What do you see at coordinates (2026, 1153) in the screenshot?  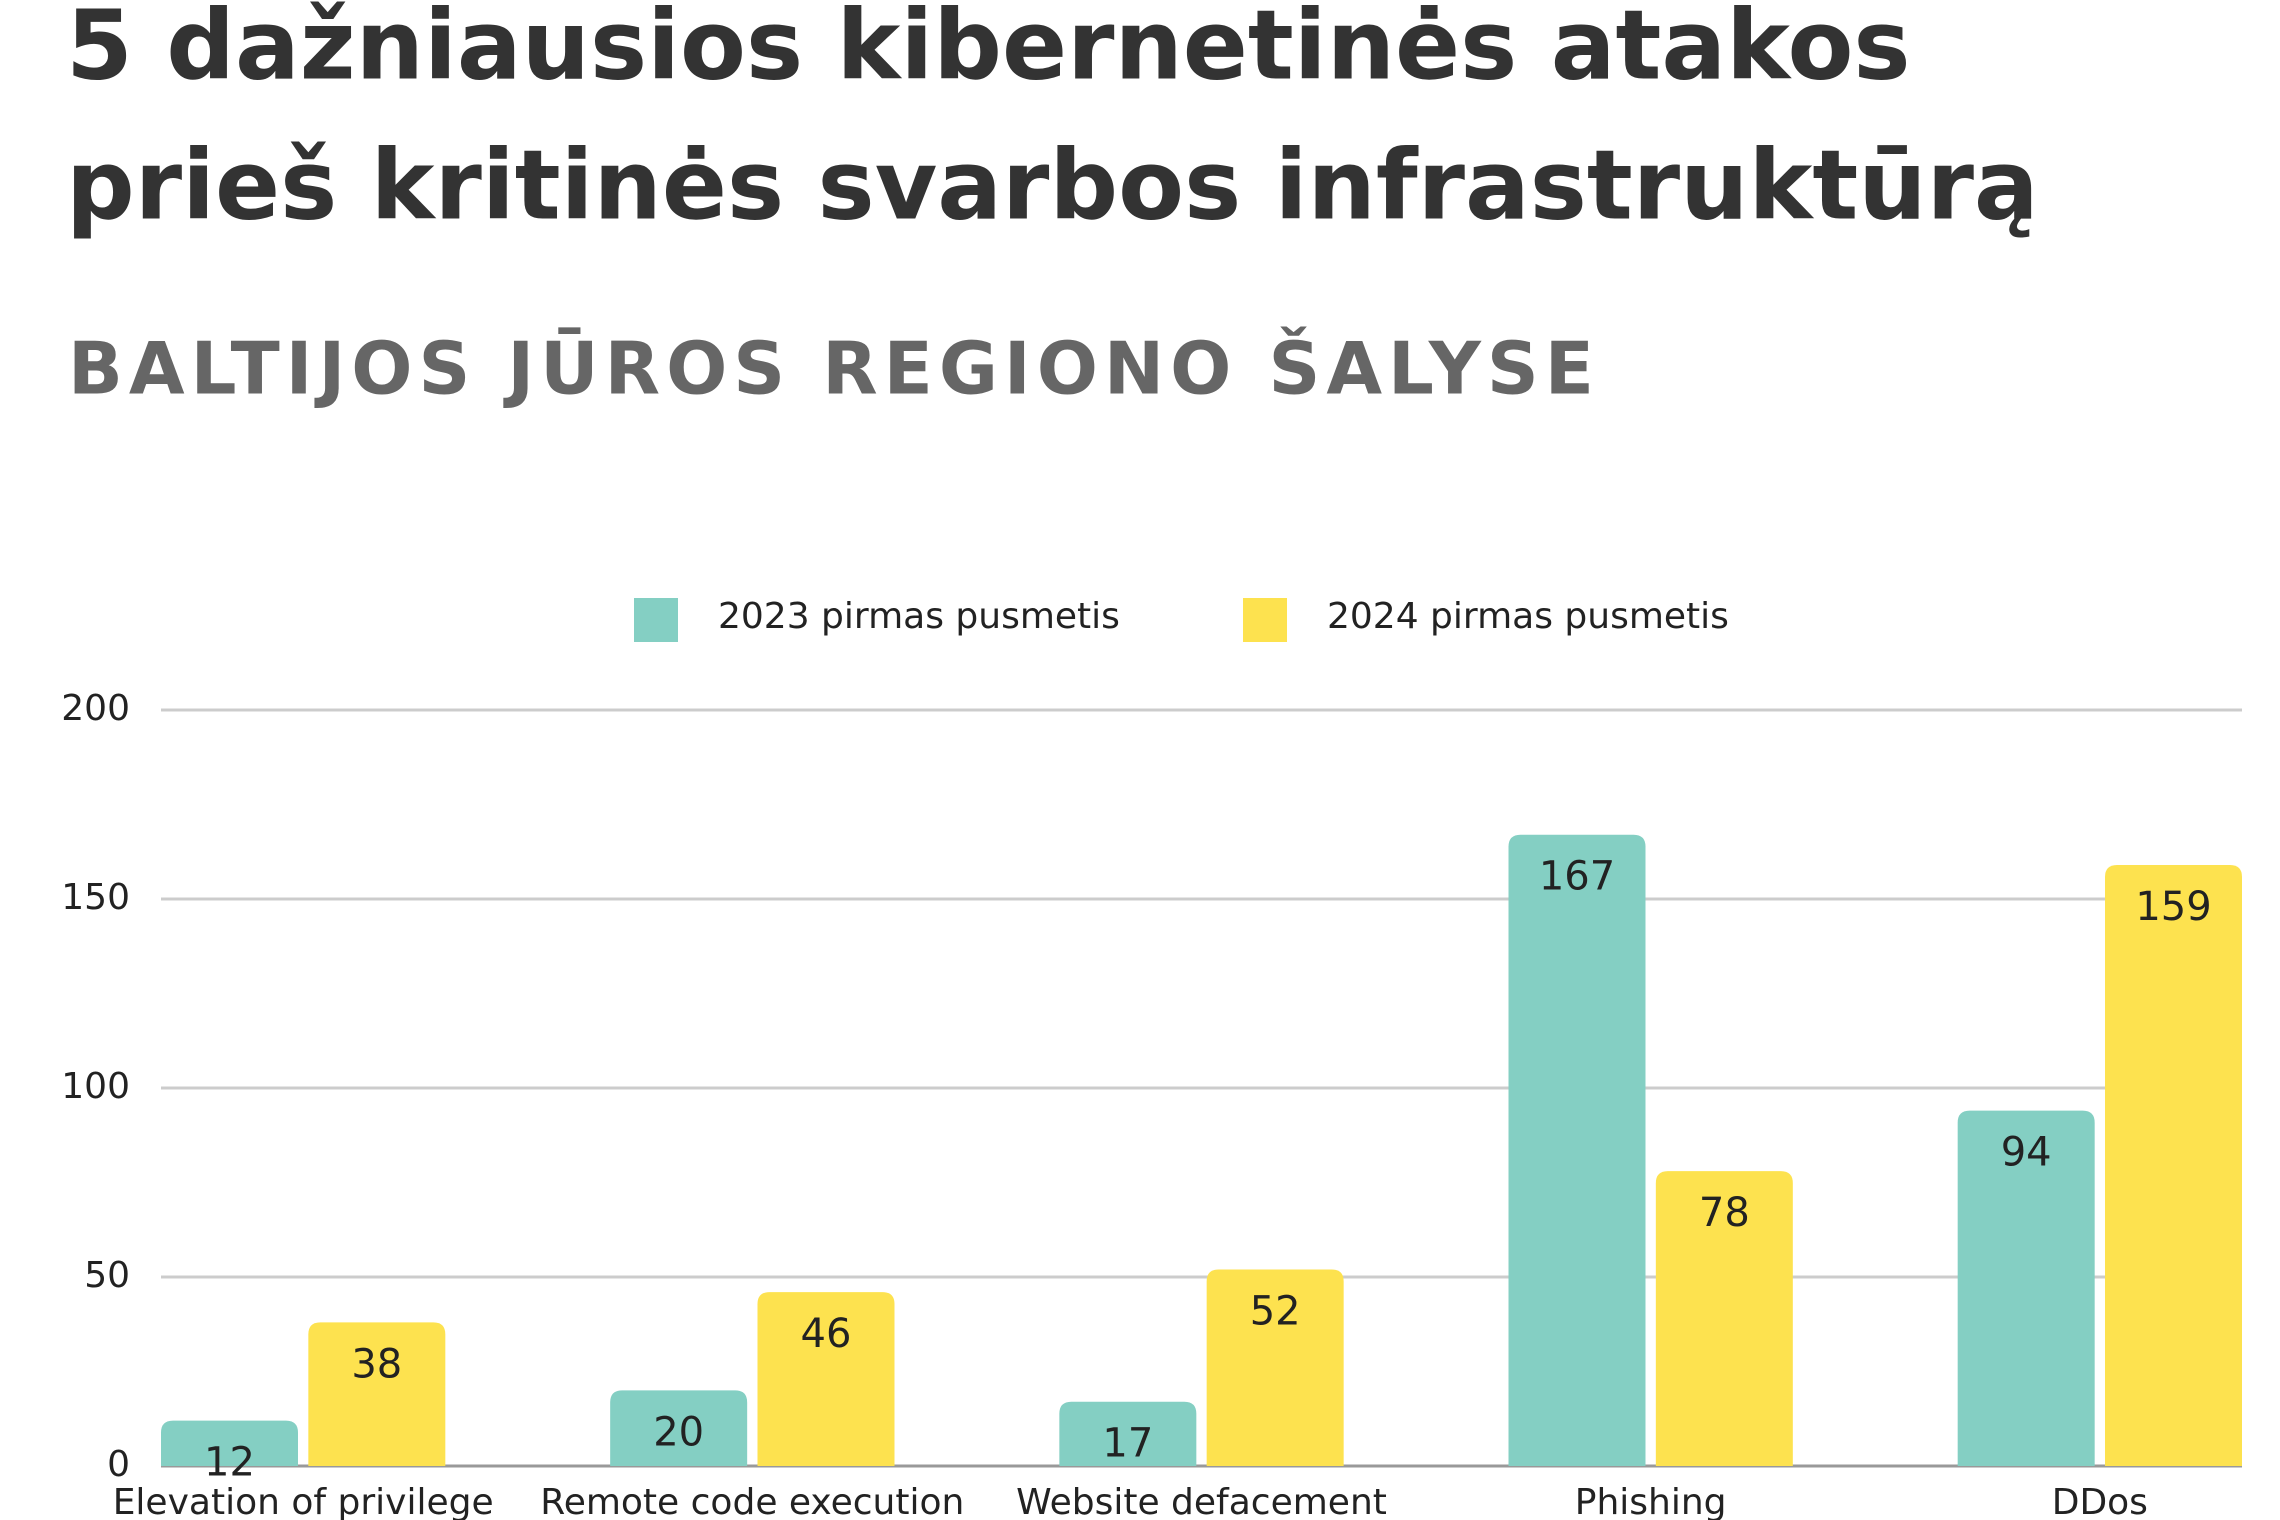 I see `value-label: 94` at bounding box center [2026, 1153].